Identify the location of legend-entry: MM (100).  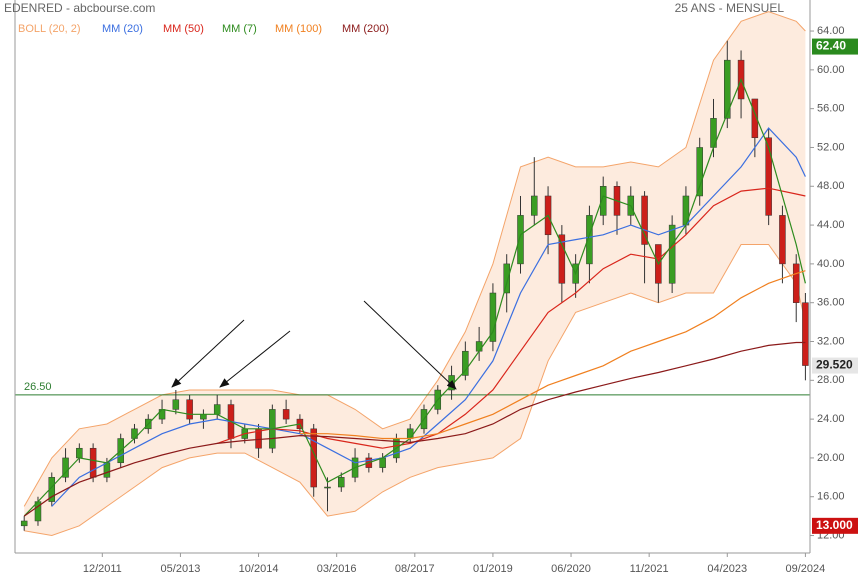
(298, 29).